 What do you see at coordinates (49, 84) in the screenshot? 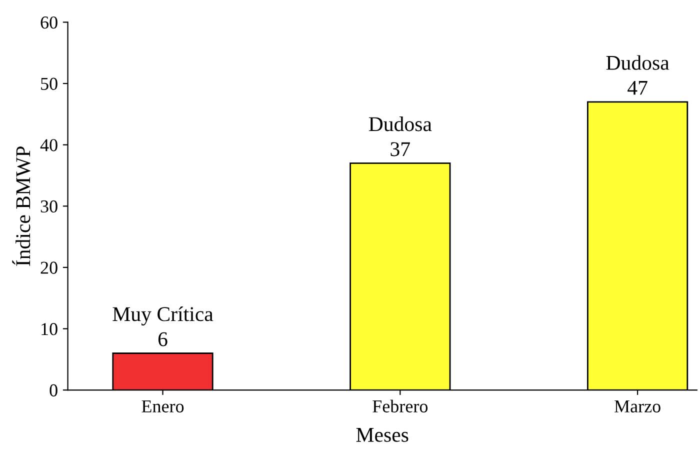
I see `y-tick-label: 50` at bounding box center [49, 84].